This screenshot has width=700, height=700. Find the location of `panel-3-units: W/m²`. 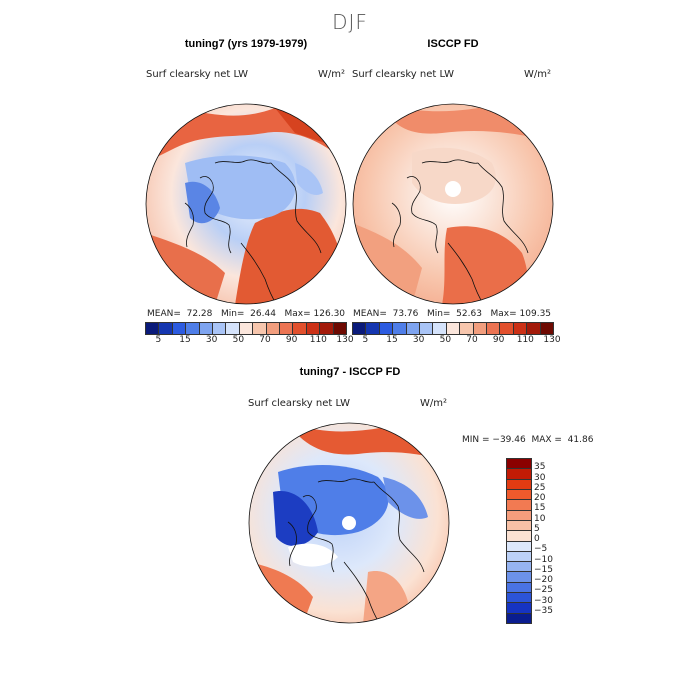

panel-3-units: W/m² is located at coordinates (434, 403).